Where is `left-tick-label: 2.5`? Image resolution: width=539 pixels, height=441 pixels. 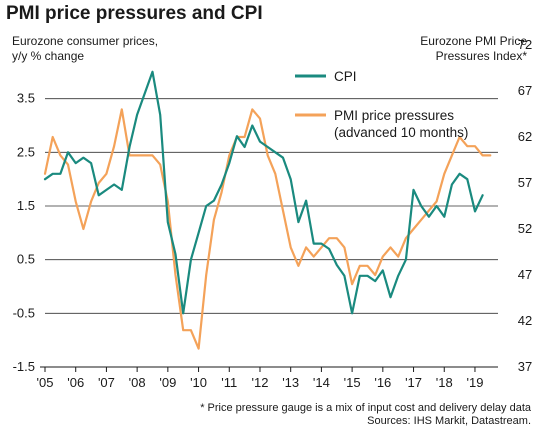 left-tick-label: 2.5 is located at coordinates (26, 151).